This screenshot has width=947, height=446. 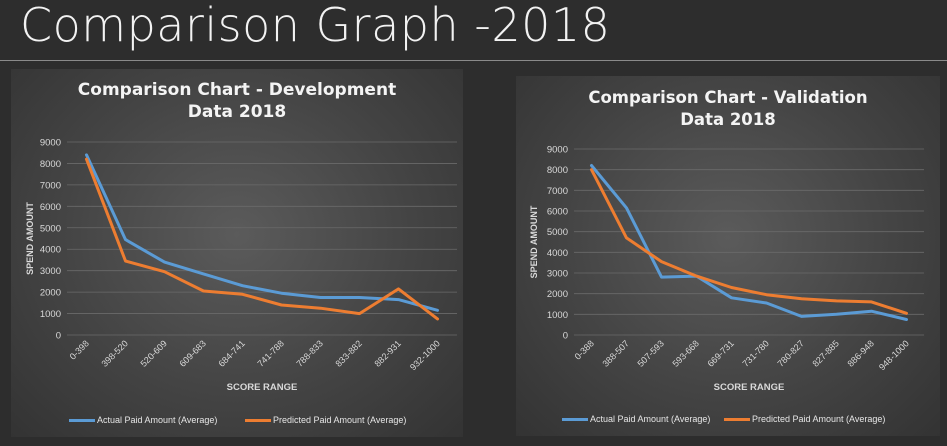 I want to click on x-tick-label: 388-507, so click(x=615, y=353).